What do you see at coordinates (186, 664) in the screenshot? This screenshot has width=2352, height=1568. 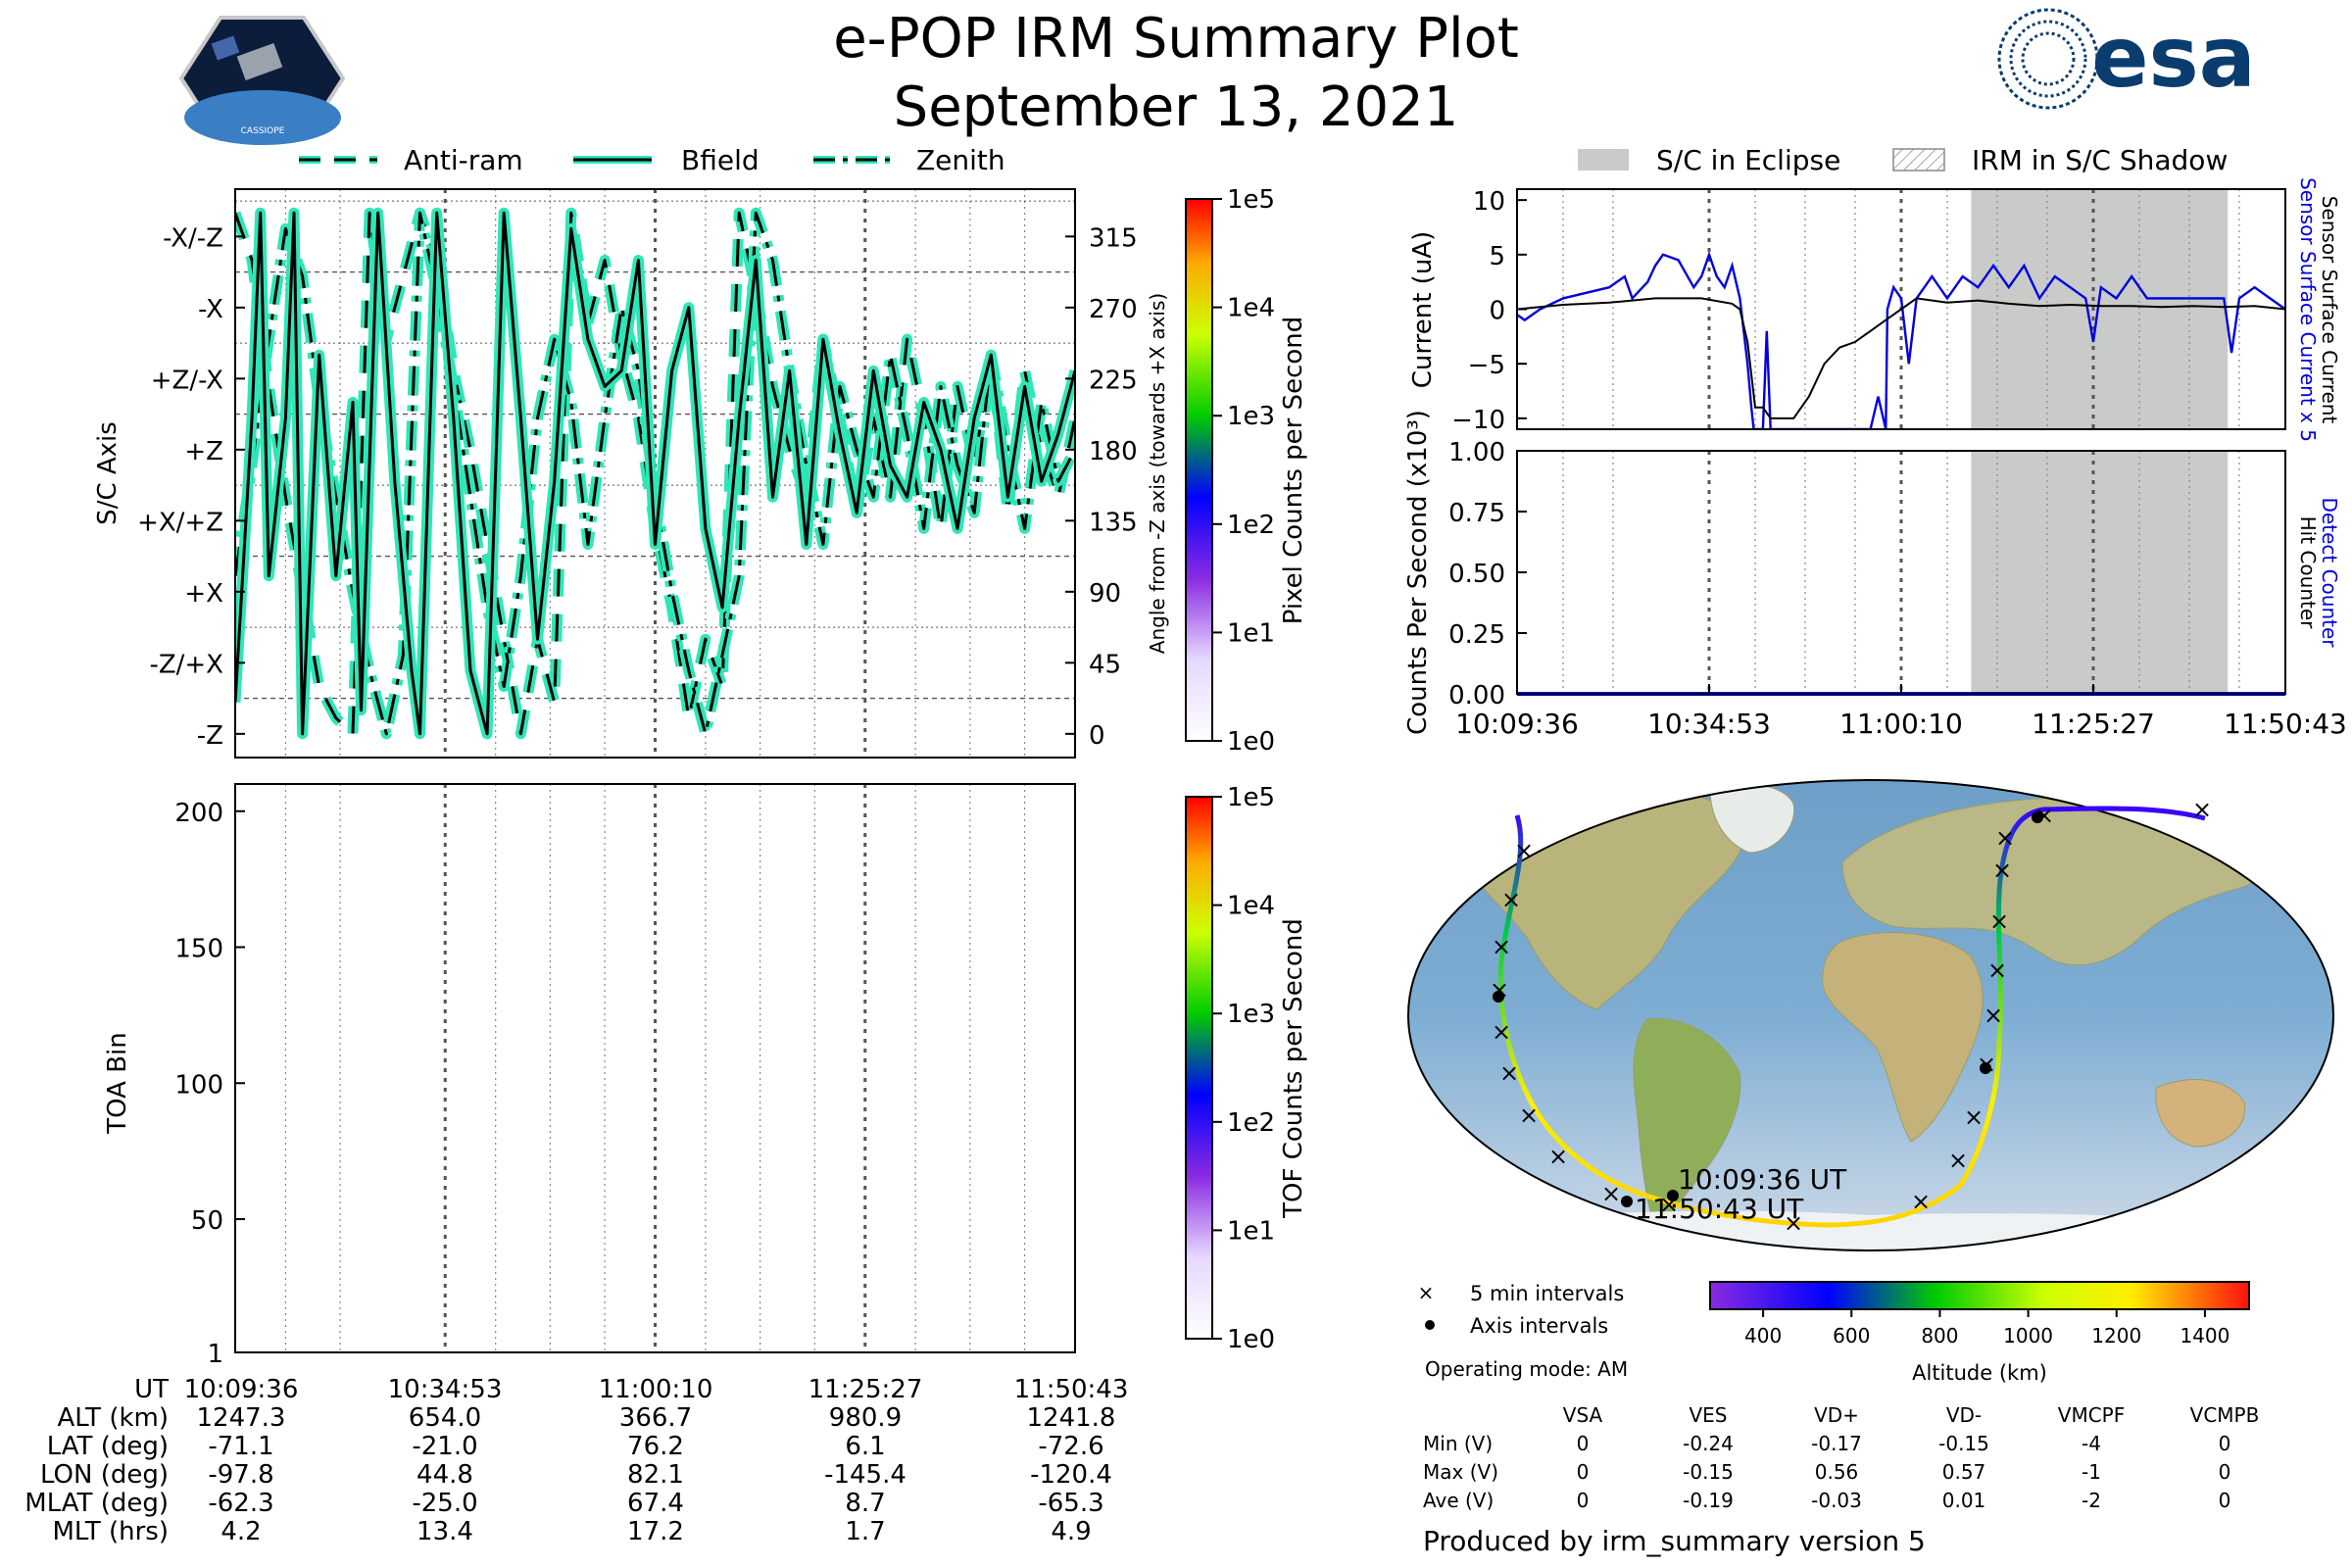 I see `orientation-axis-label-6: -Z/+X` at bounding box center [186, 664].